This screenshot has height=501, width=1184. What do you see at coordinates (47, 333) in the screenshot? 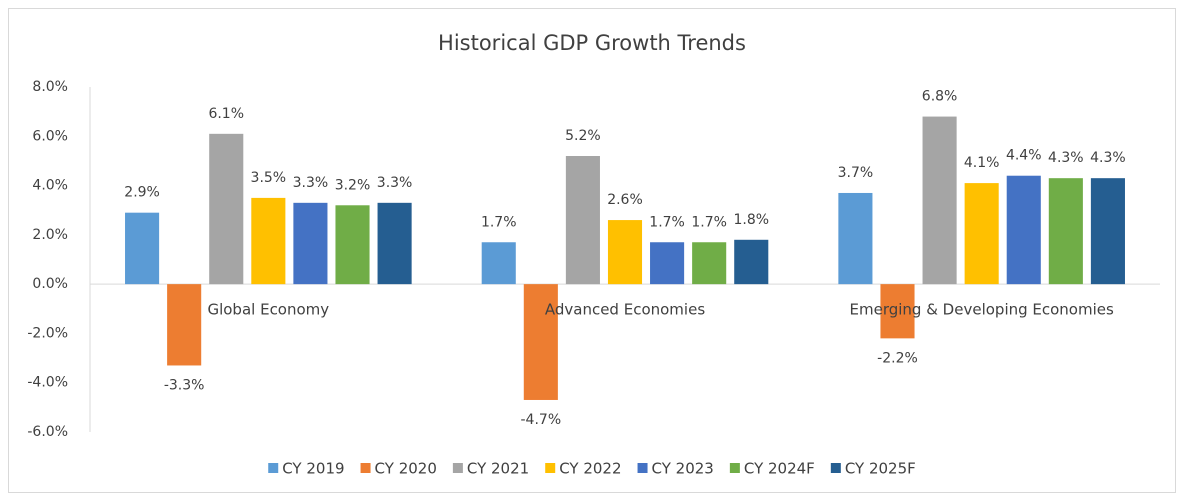
I see `y-tick-label: -2.0%` at bounding box center [47, 333].